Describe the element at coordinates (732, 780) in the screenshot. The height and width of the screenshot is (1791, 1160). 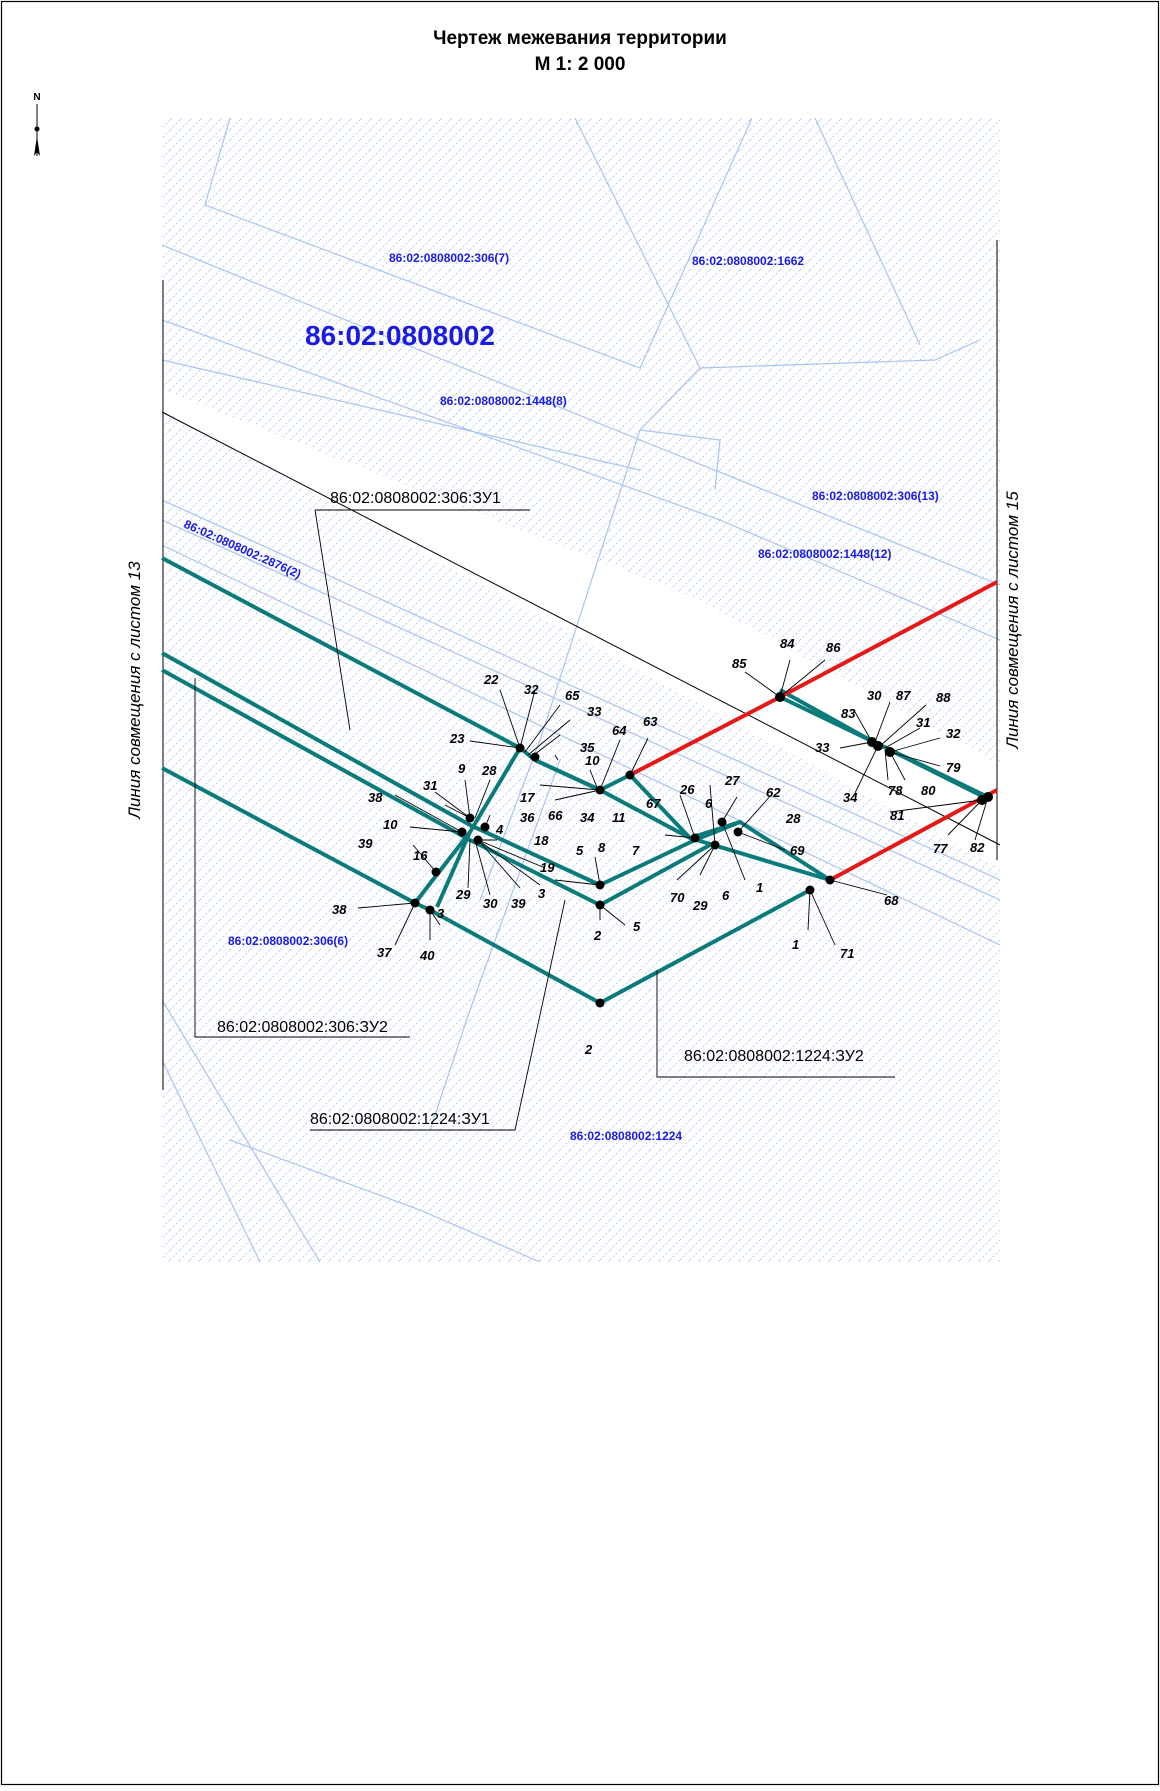
I see `point-label: 27` at that location.